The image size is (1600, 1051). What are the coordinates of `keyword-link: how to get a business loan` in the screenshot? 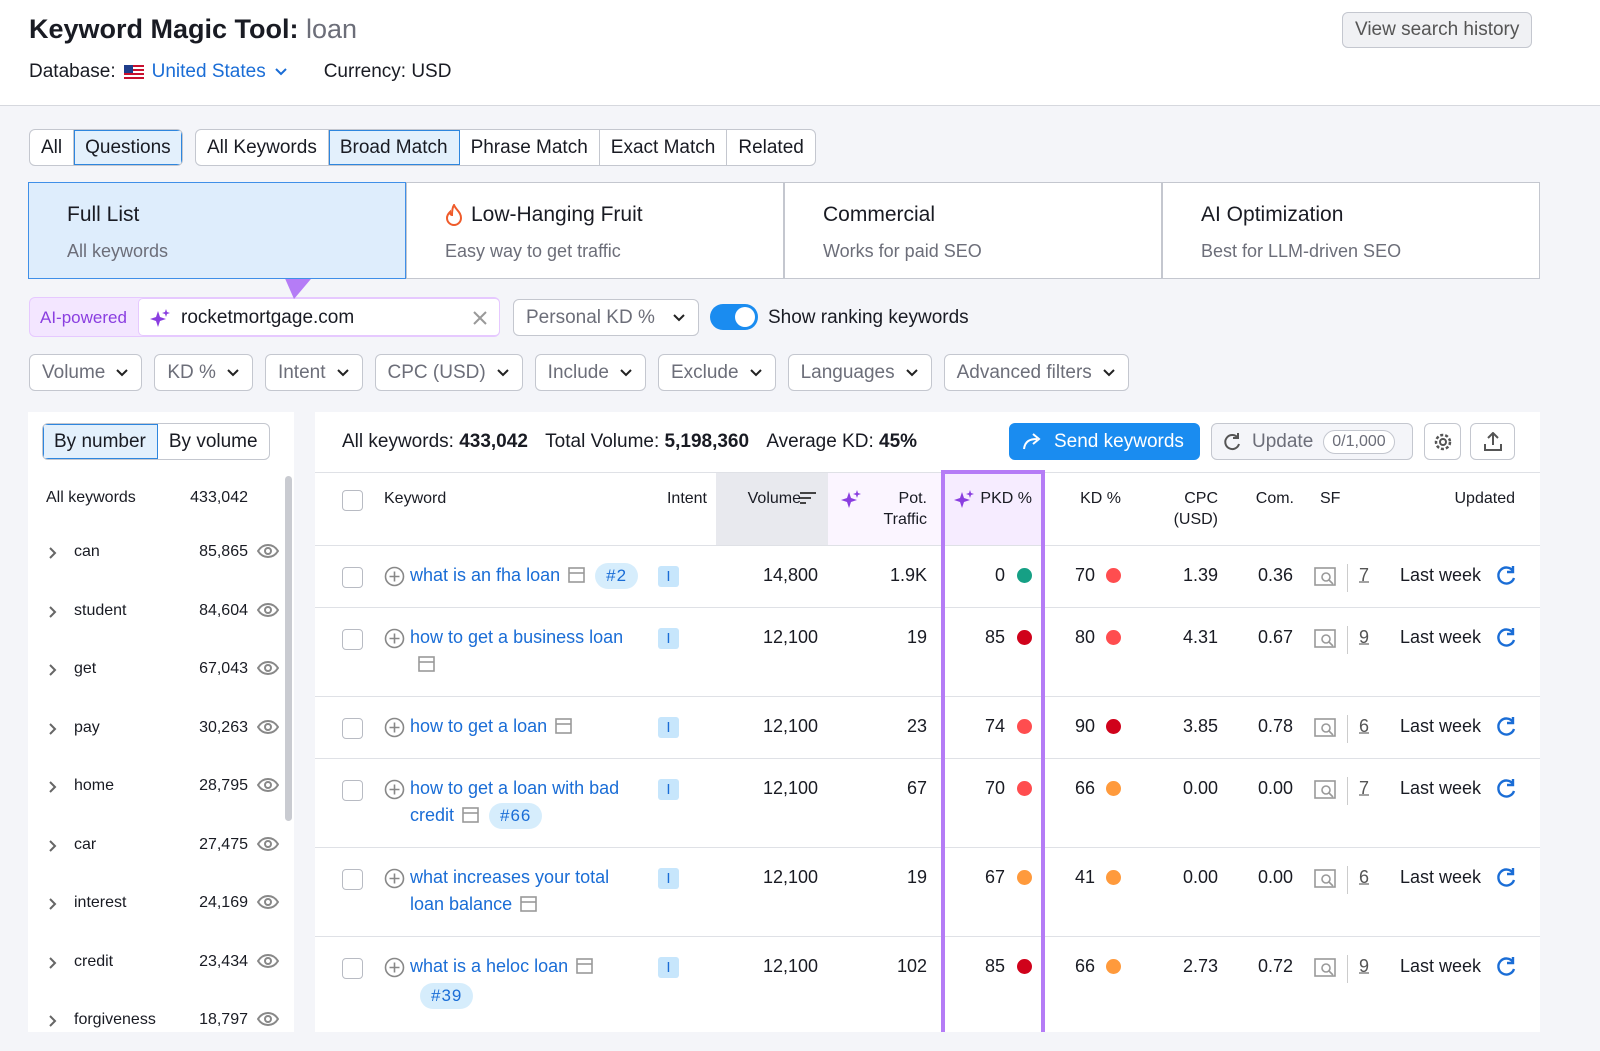 It's located at (516, 637).